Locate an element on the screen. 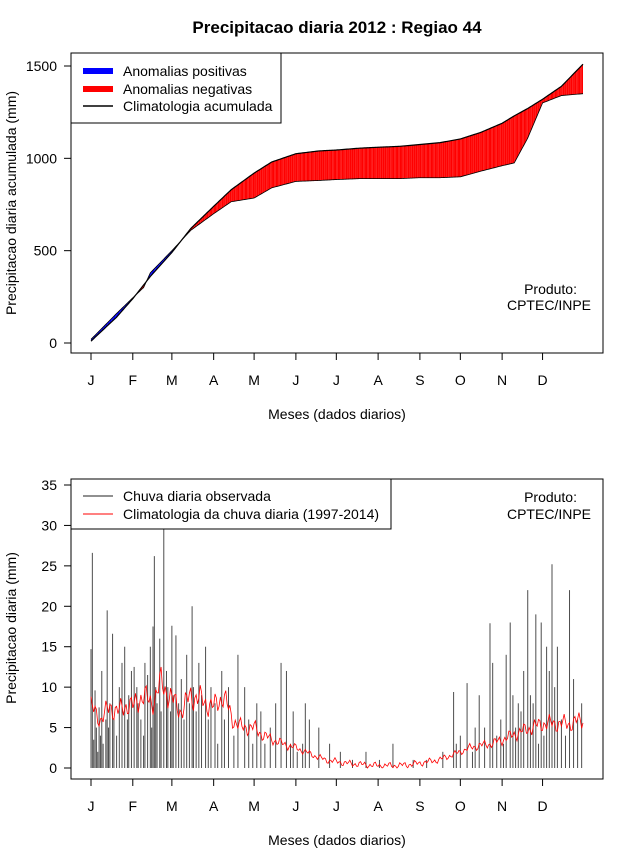  bottom-y-tick-label: 10 is located at coordinates (49, 687).